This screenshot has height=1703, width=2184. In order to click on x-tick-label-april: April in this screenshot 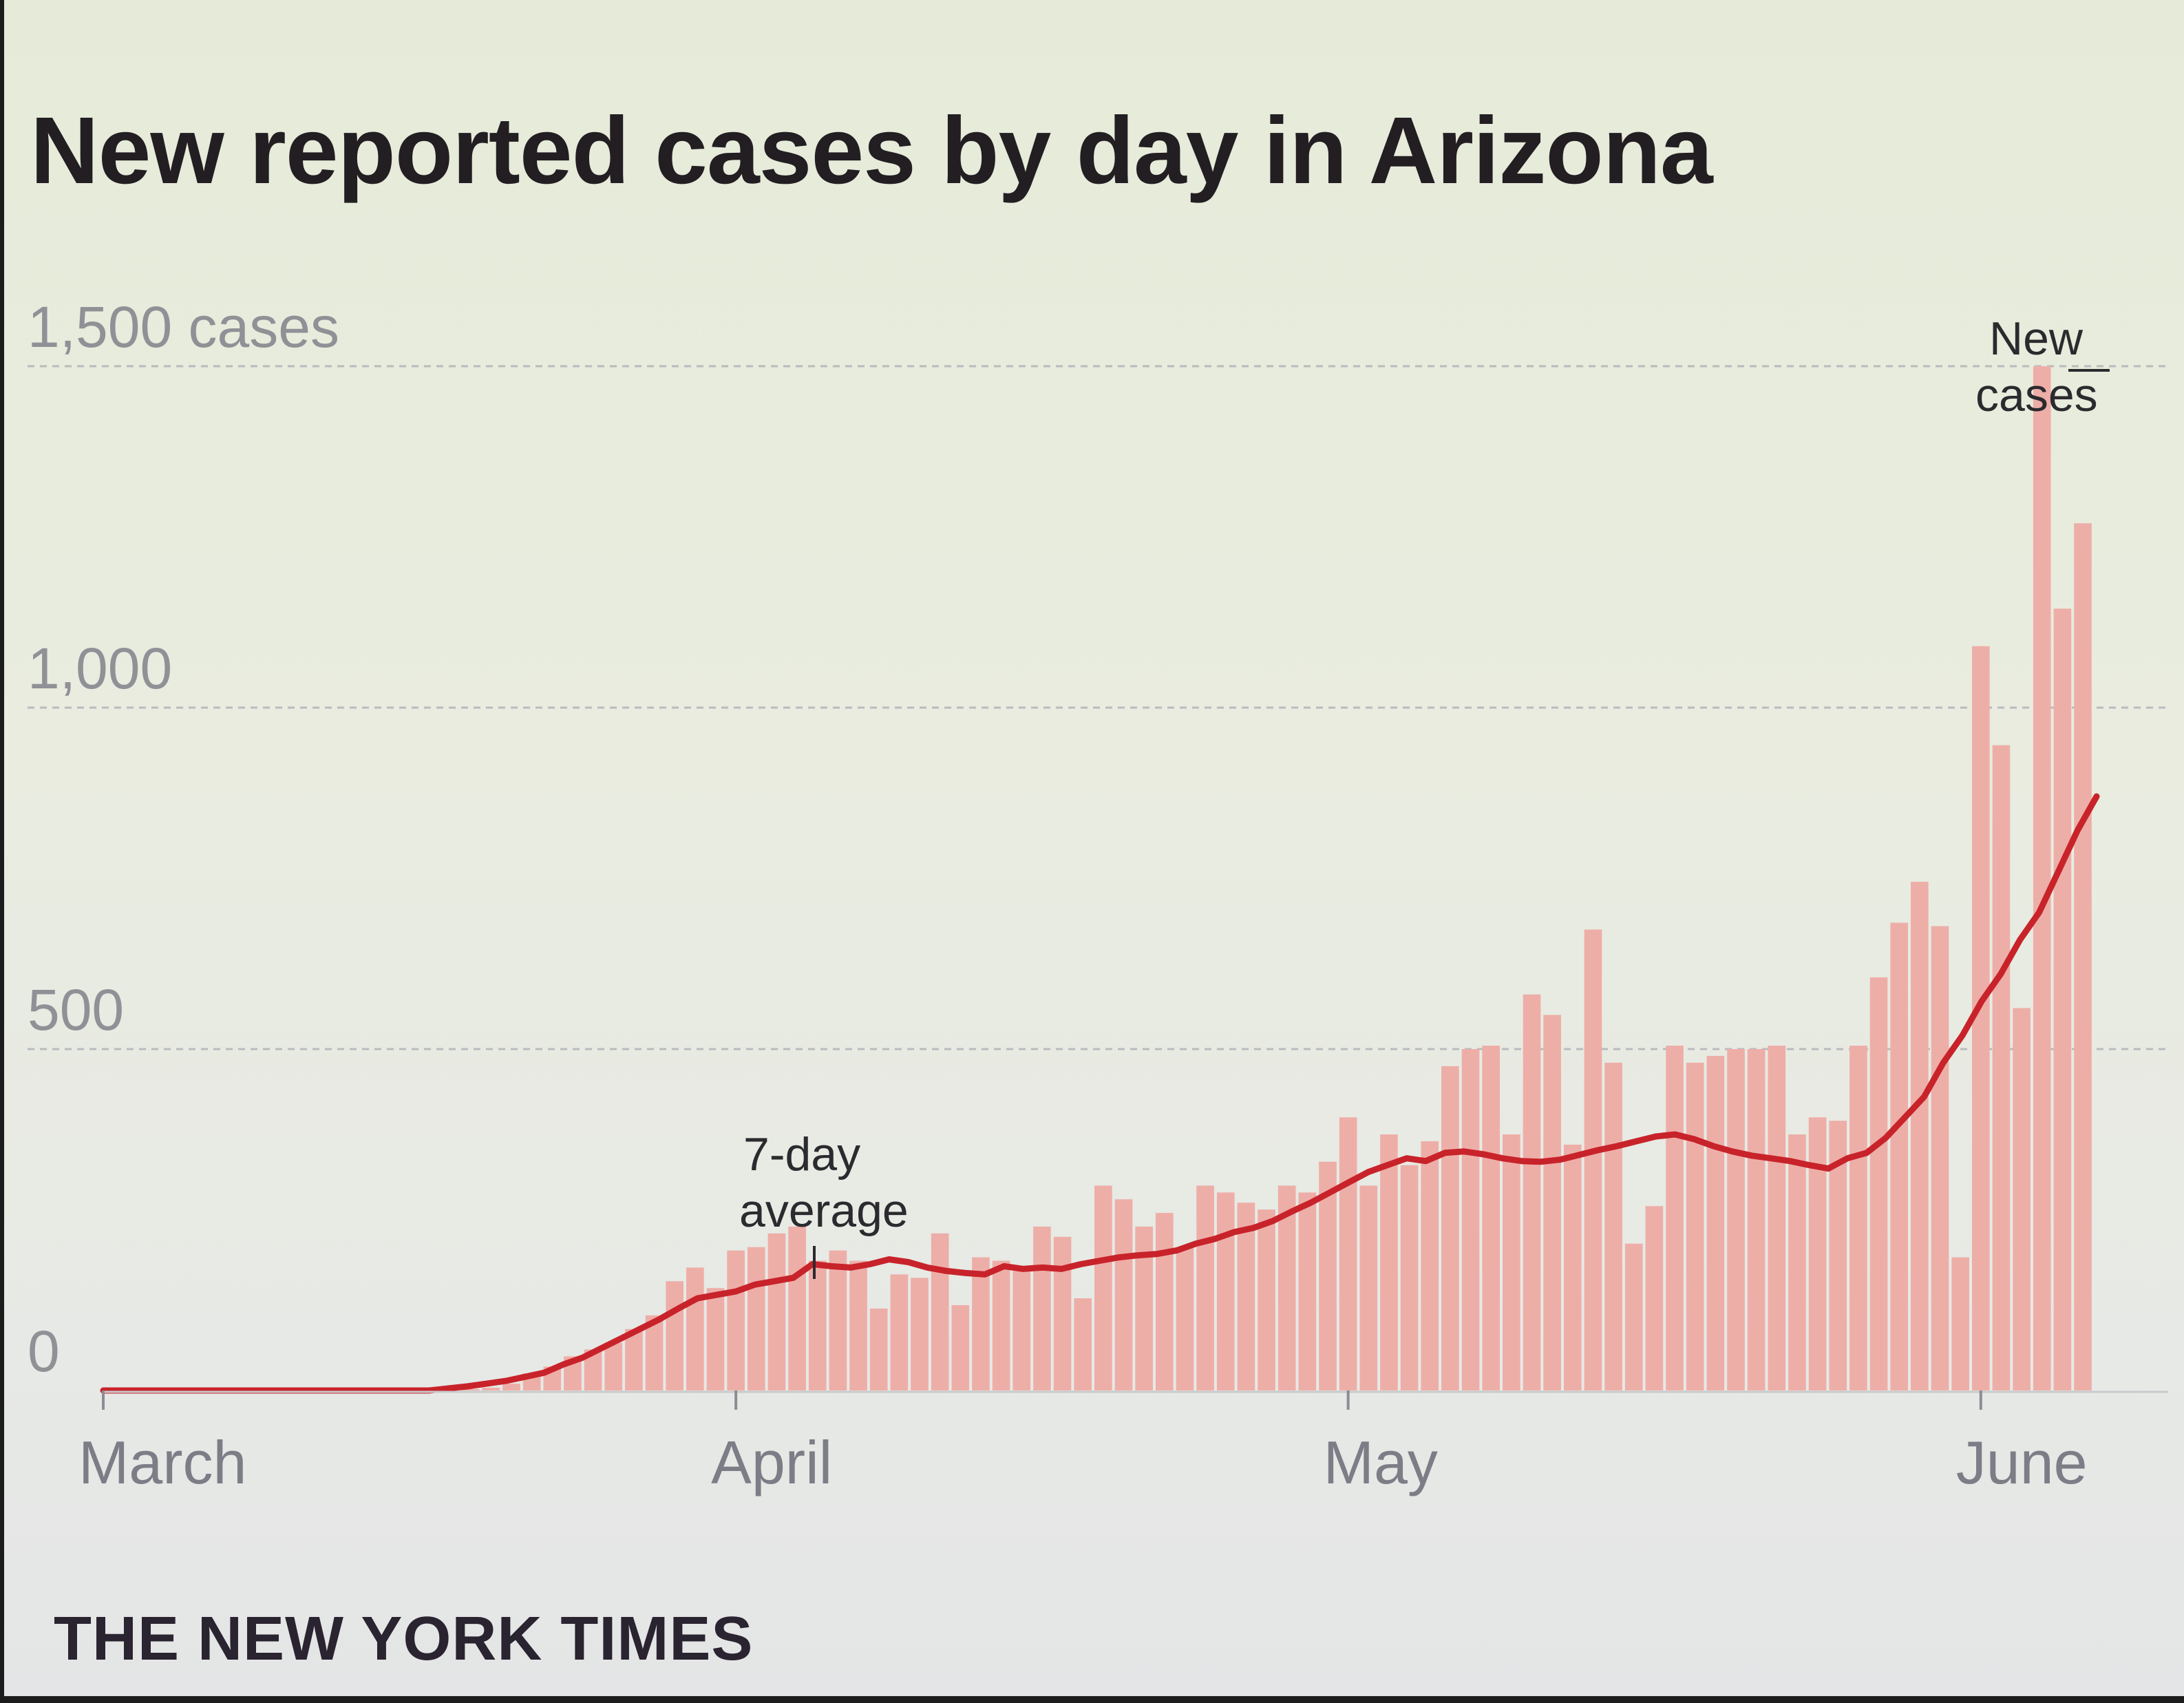, I will do `click(771, 1462)`.